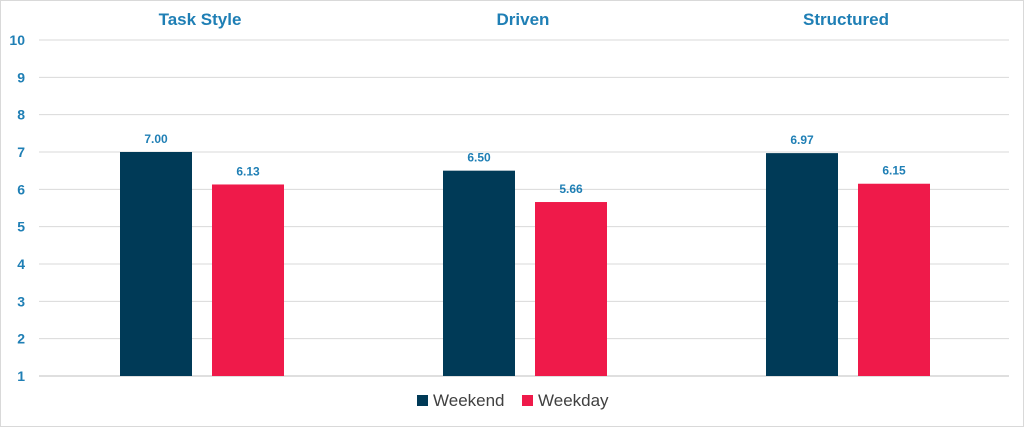 The height and width of the screenshot is (427, 1024). Describe the element at coordinates (21, 115) in the screenshot. I see `y-tick-label: 8` at that location.